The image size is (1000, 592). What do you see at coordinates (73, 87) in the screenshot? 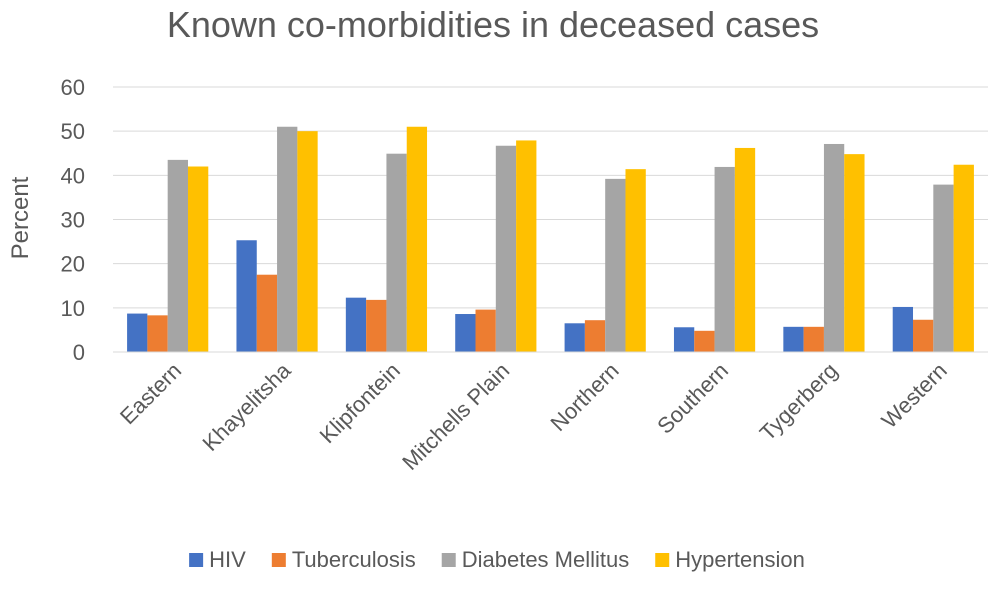
I see `y-tick-label: 60` at bounding box center [73, 87].